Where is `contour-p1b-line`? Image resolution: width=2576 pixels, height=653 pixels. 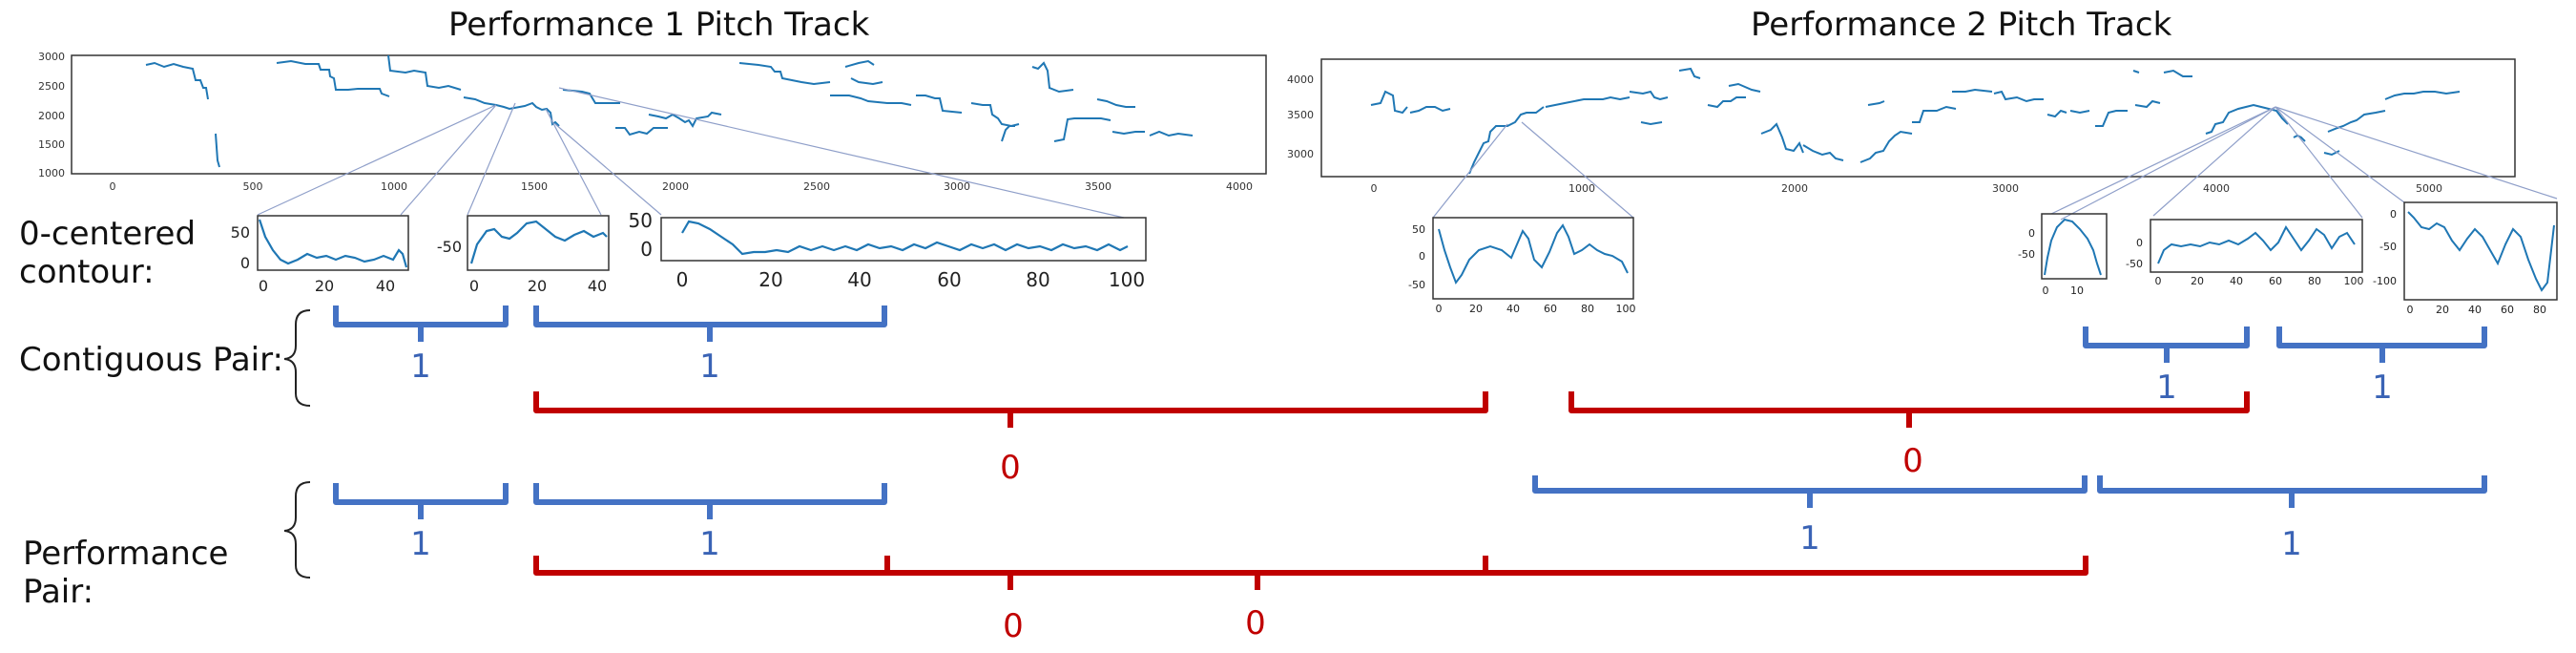 contour-p1b-line is located at coordinates (538, 242).